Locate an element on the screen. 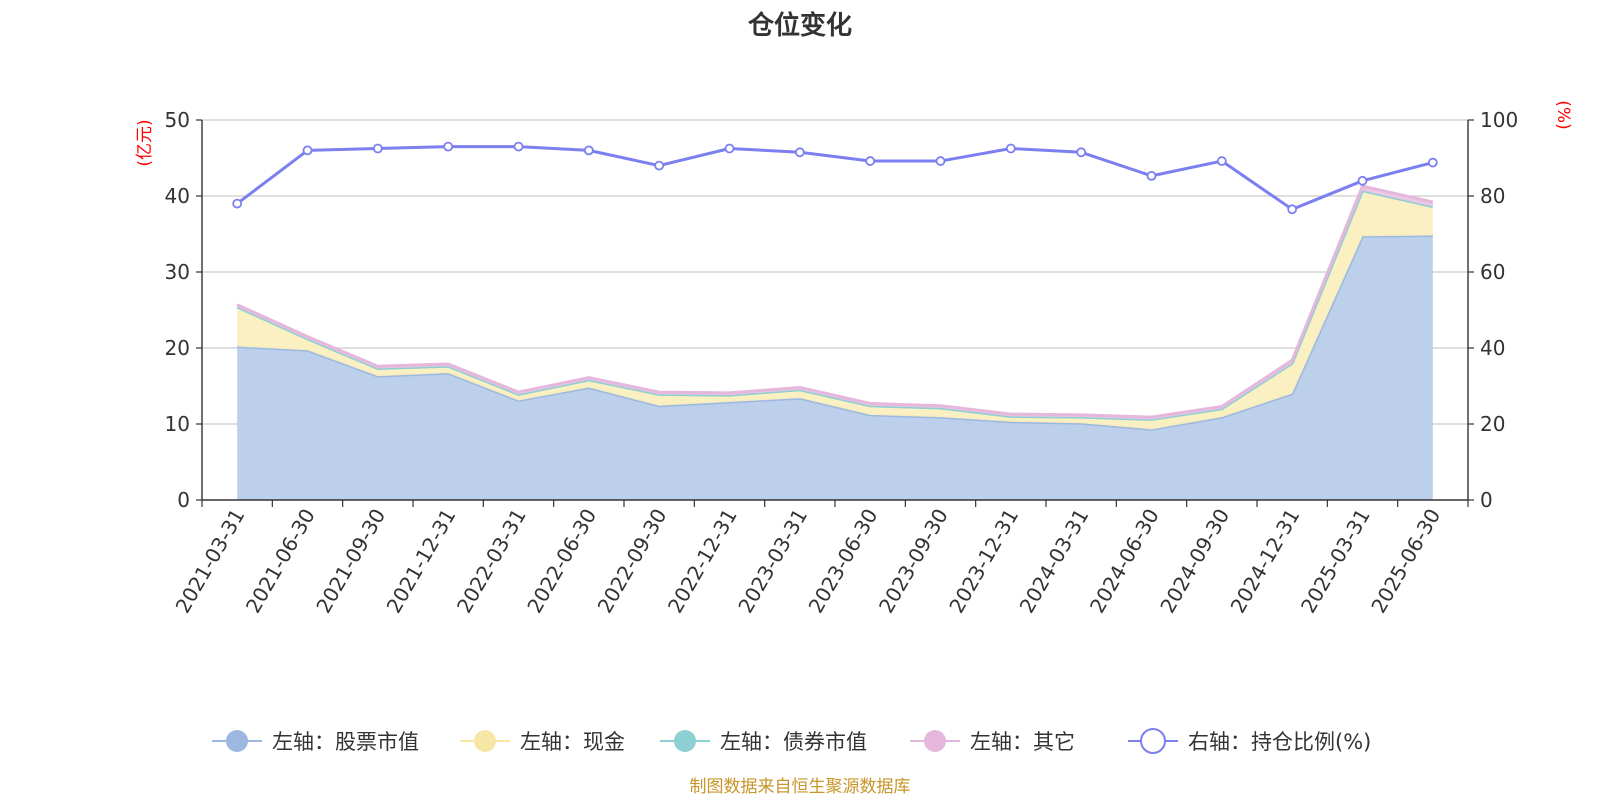 The width and height of the screenshot is (1600, 800). right-tick-label: 40 is located at coordinates (1492, 348).